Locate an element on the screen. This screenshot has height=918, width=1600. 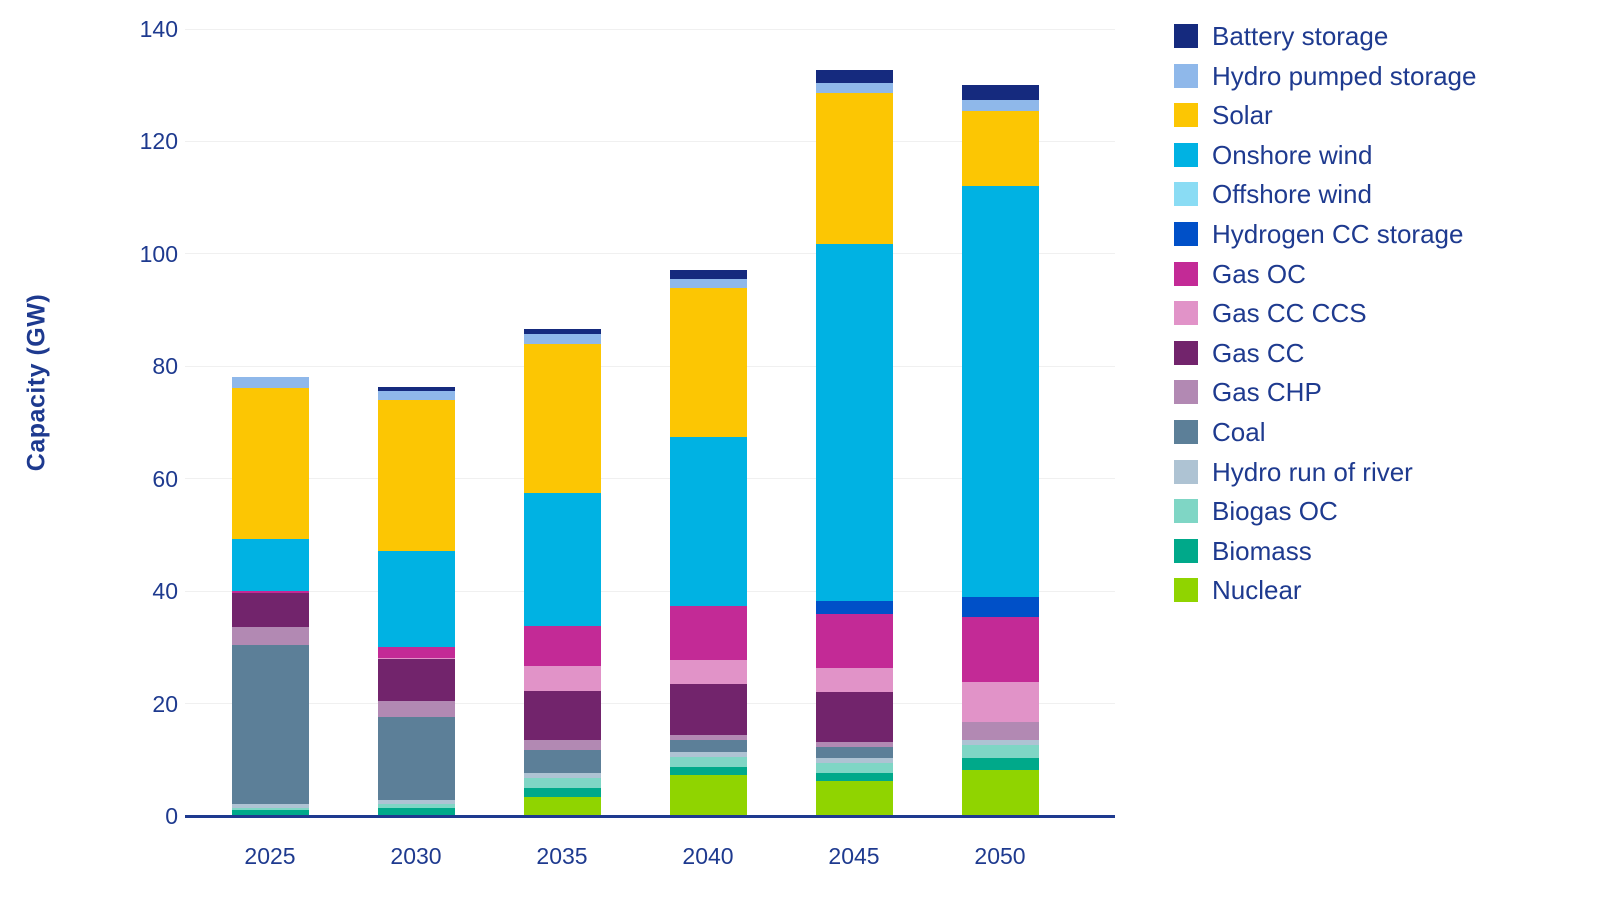
bar-2030-segment-battery-storage is located at coordinates (416, 389).